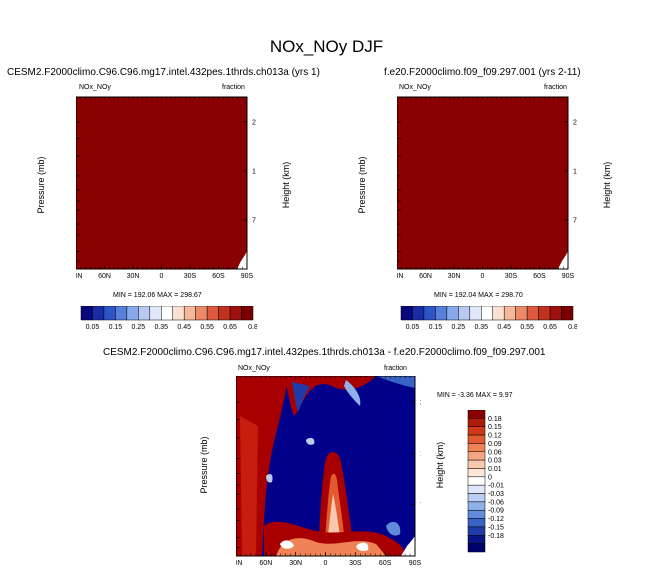  What do you see at coordinates (555, 87) in the screenshot?
I see `right-units-label: fraction` at bounding box center [555, 87].